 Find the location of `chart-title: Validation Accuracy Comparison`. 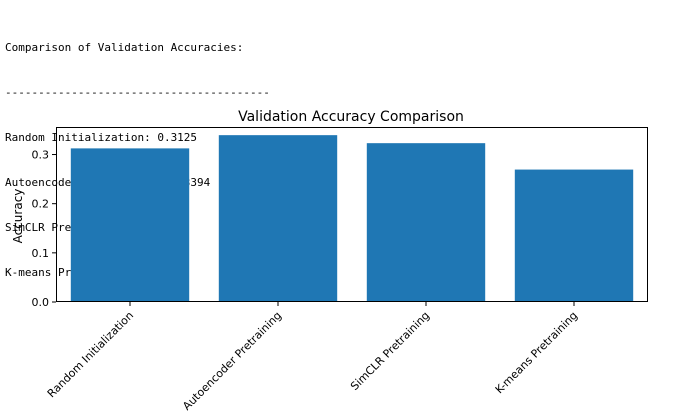

chart-title: Validation Accuracy Comparison is located at coordinates (351, 117).